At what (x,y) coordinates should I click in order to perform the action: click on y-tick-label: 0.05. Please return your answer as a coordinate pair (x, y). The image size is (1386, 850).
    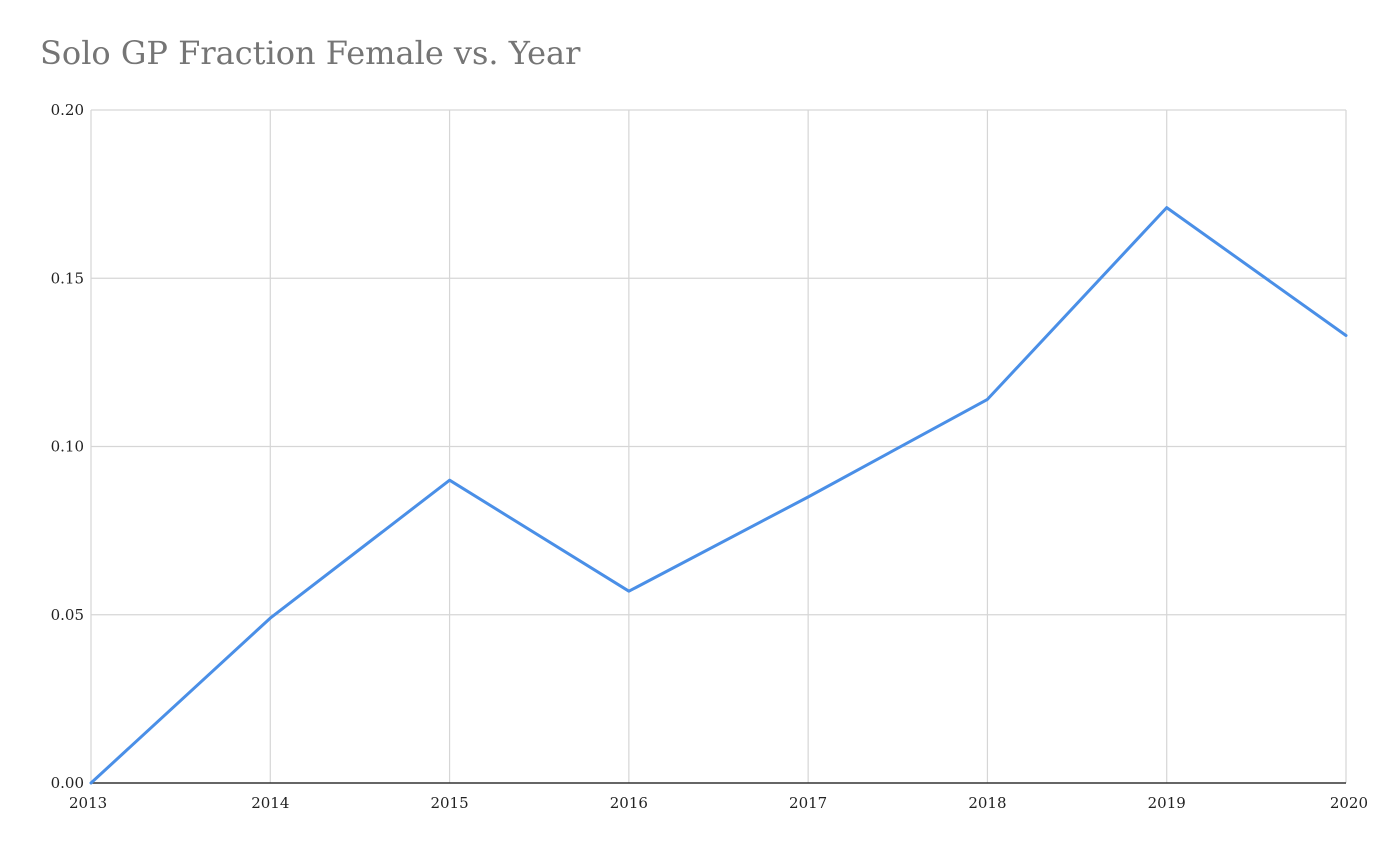
    Looking at the image, I should click on (67, 615).